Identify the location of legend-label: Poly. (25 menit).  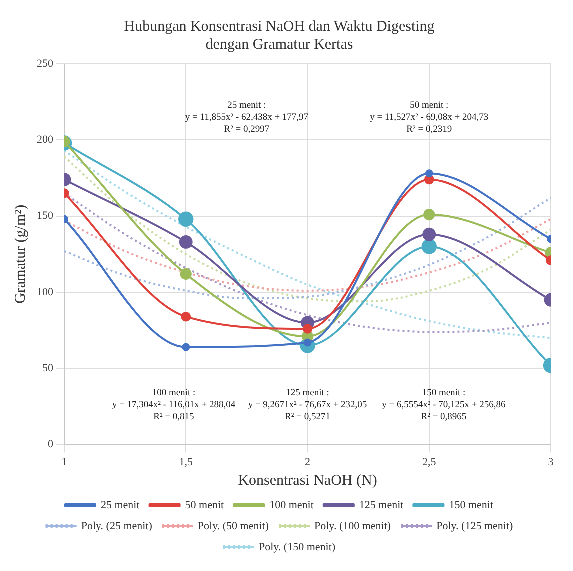
(117, 526).